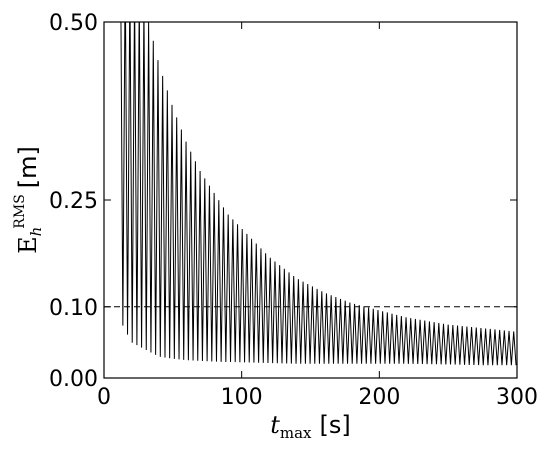  I want to click on x-tick-label: 200, so click(379, 397).